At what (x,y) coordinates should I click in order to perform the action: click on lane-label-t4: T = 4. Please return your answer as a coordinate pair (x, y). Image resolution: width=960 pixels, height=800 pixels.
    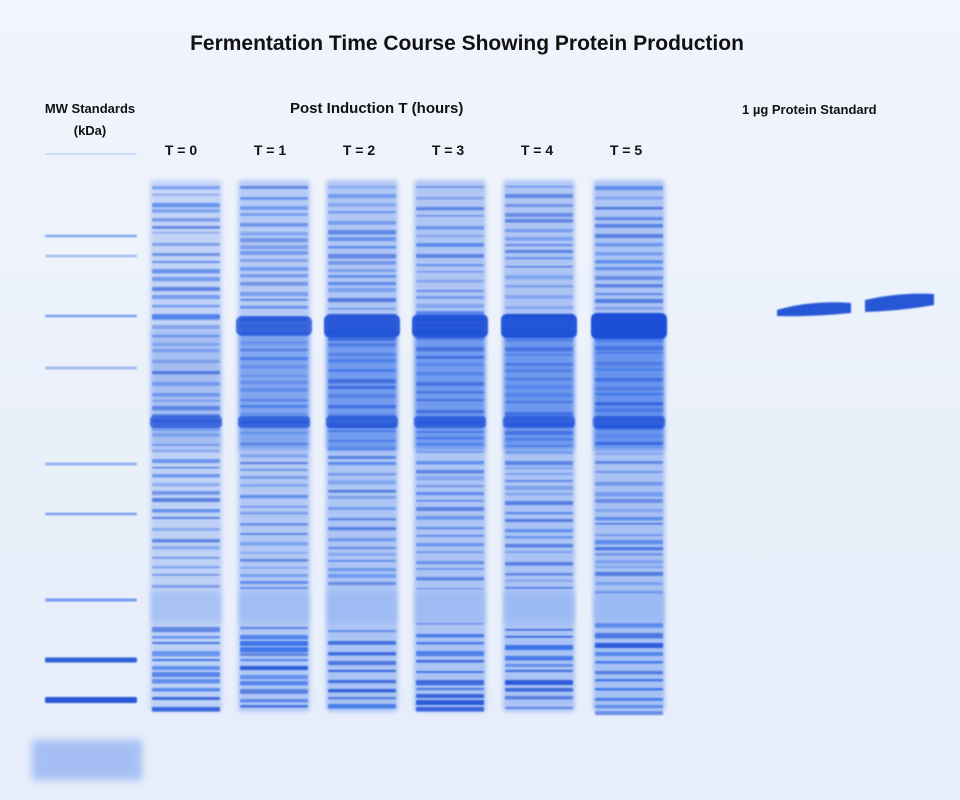
    Looking at the image, I should click on (537, 150).